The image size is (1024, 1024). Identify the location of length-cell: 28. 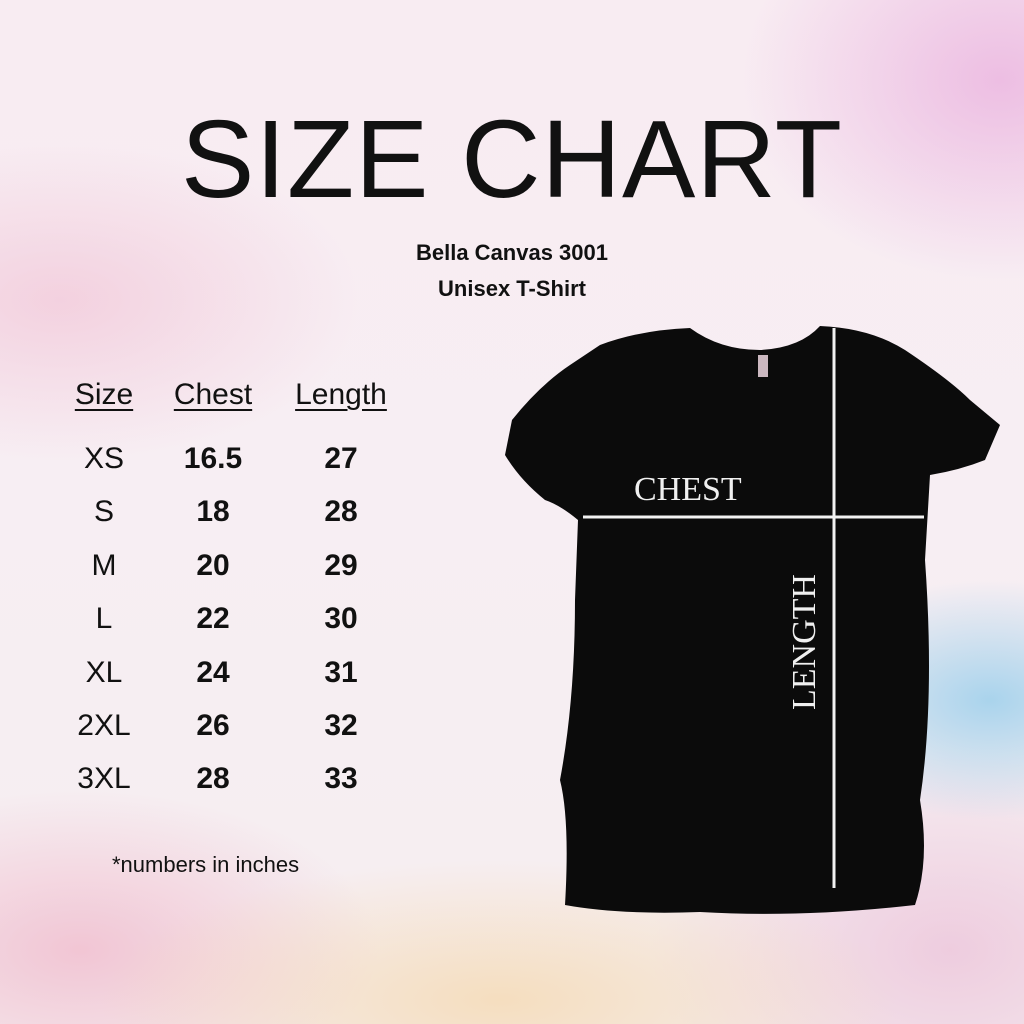
(341, 511).